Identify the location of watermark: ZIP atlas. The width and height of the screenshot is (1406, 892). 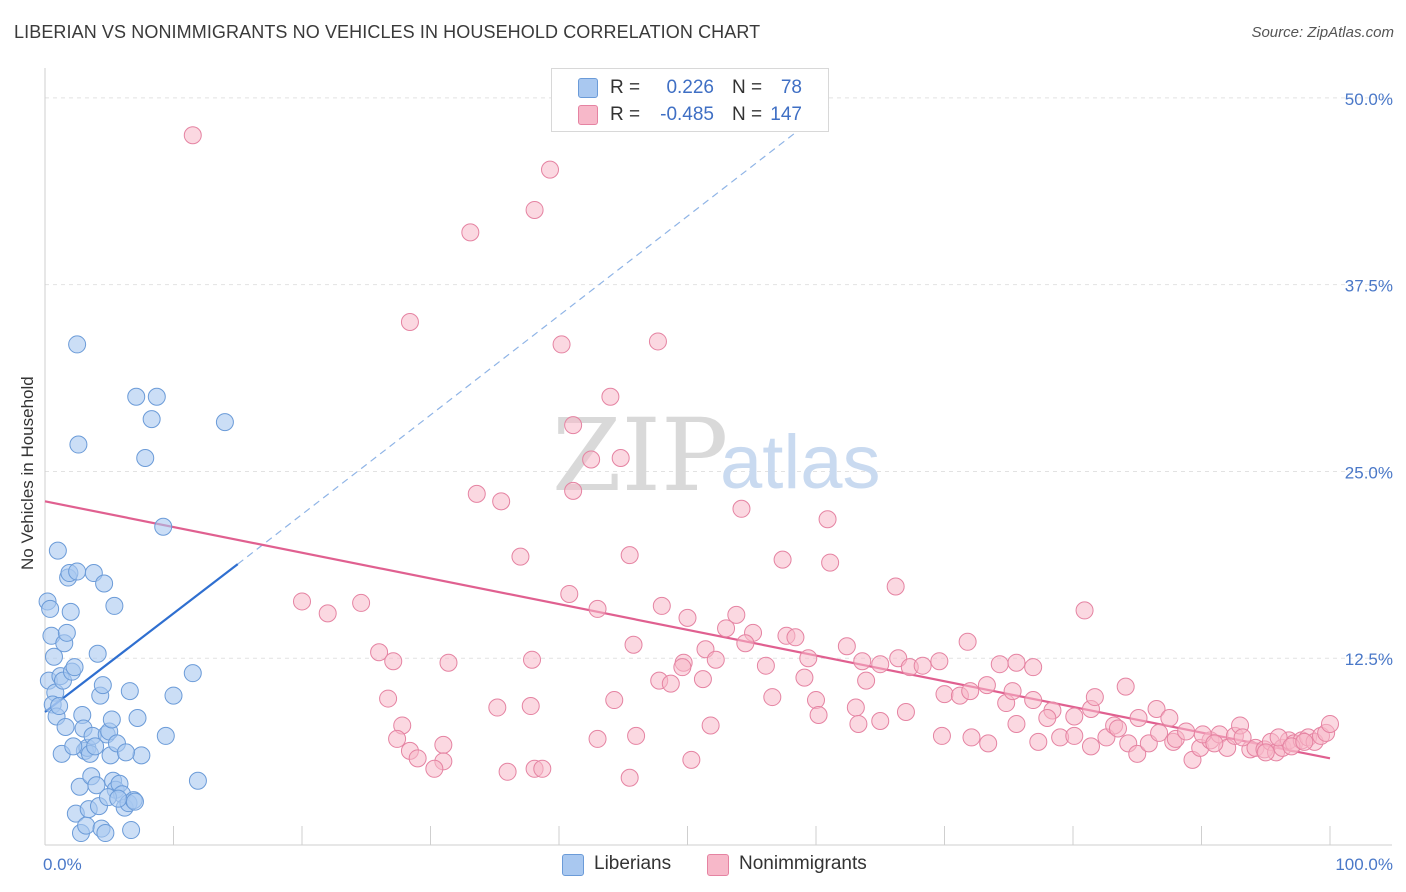
(716, 455).